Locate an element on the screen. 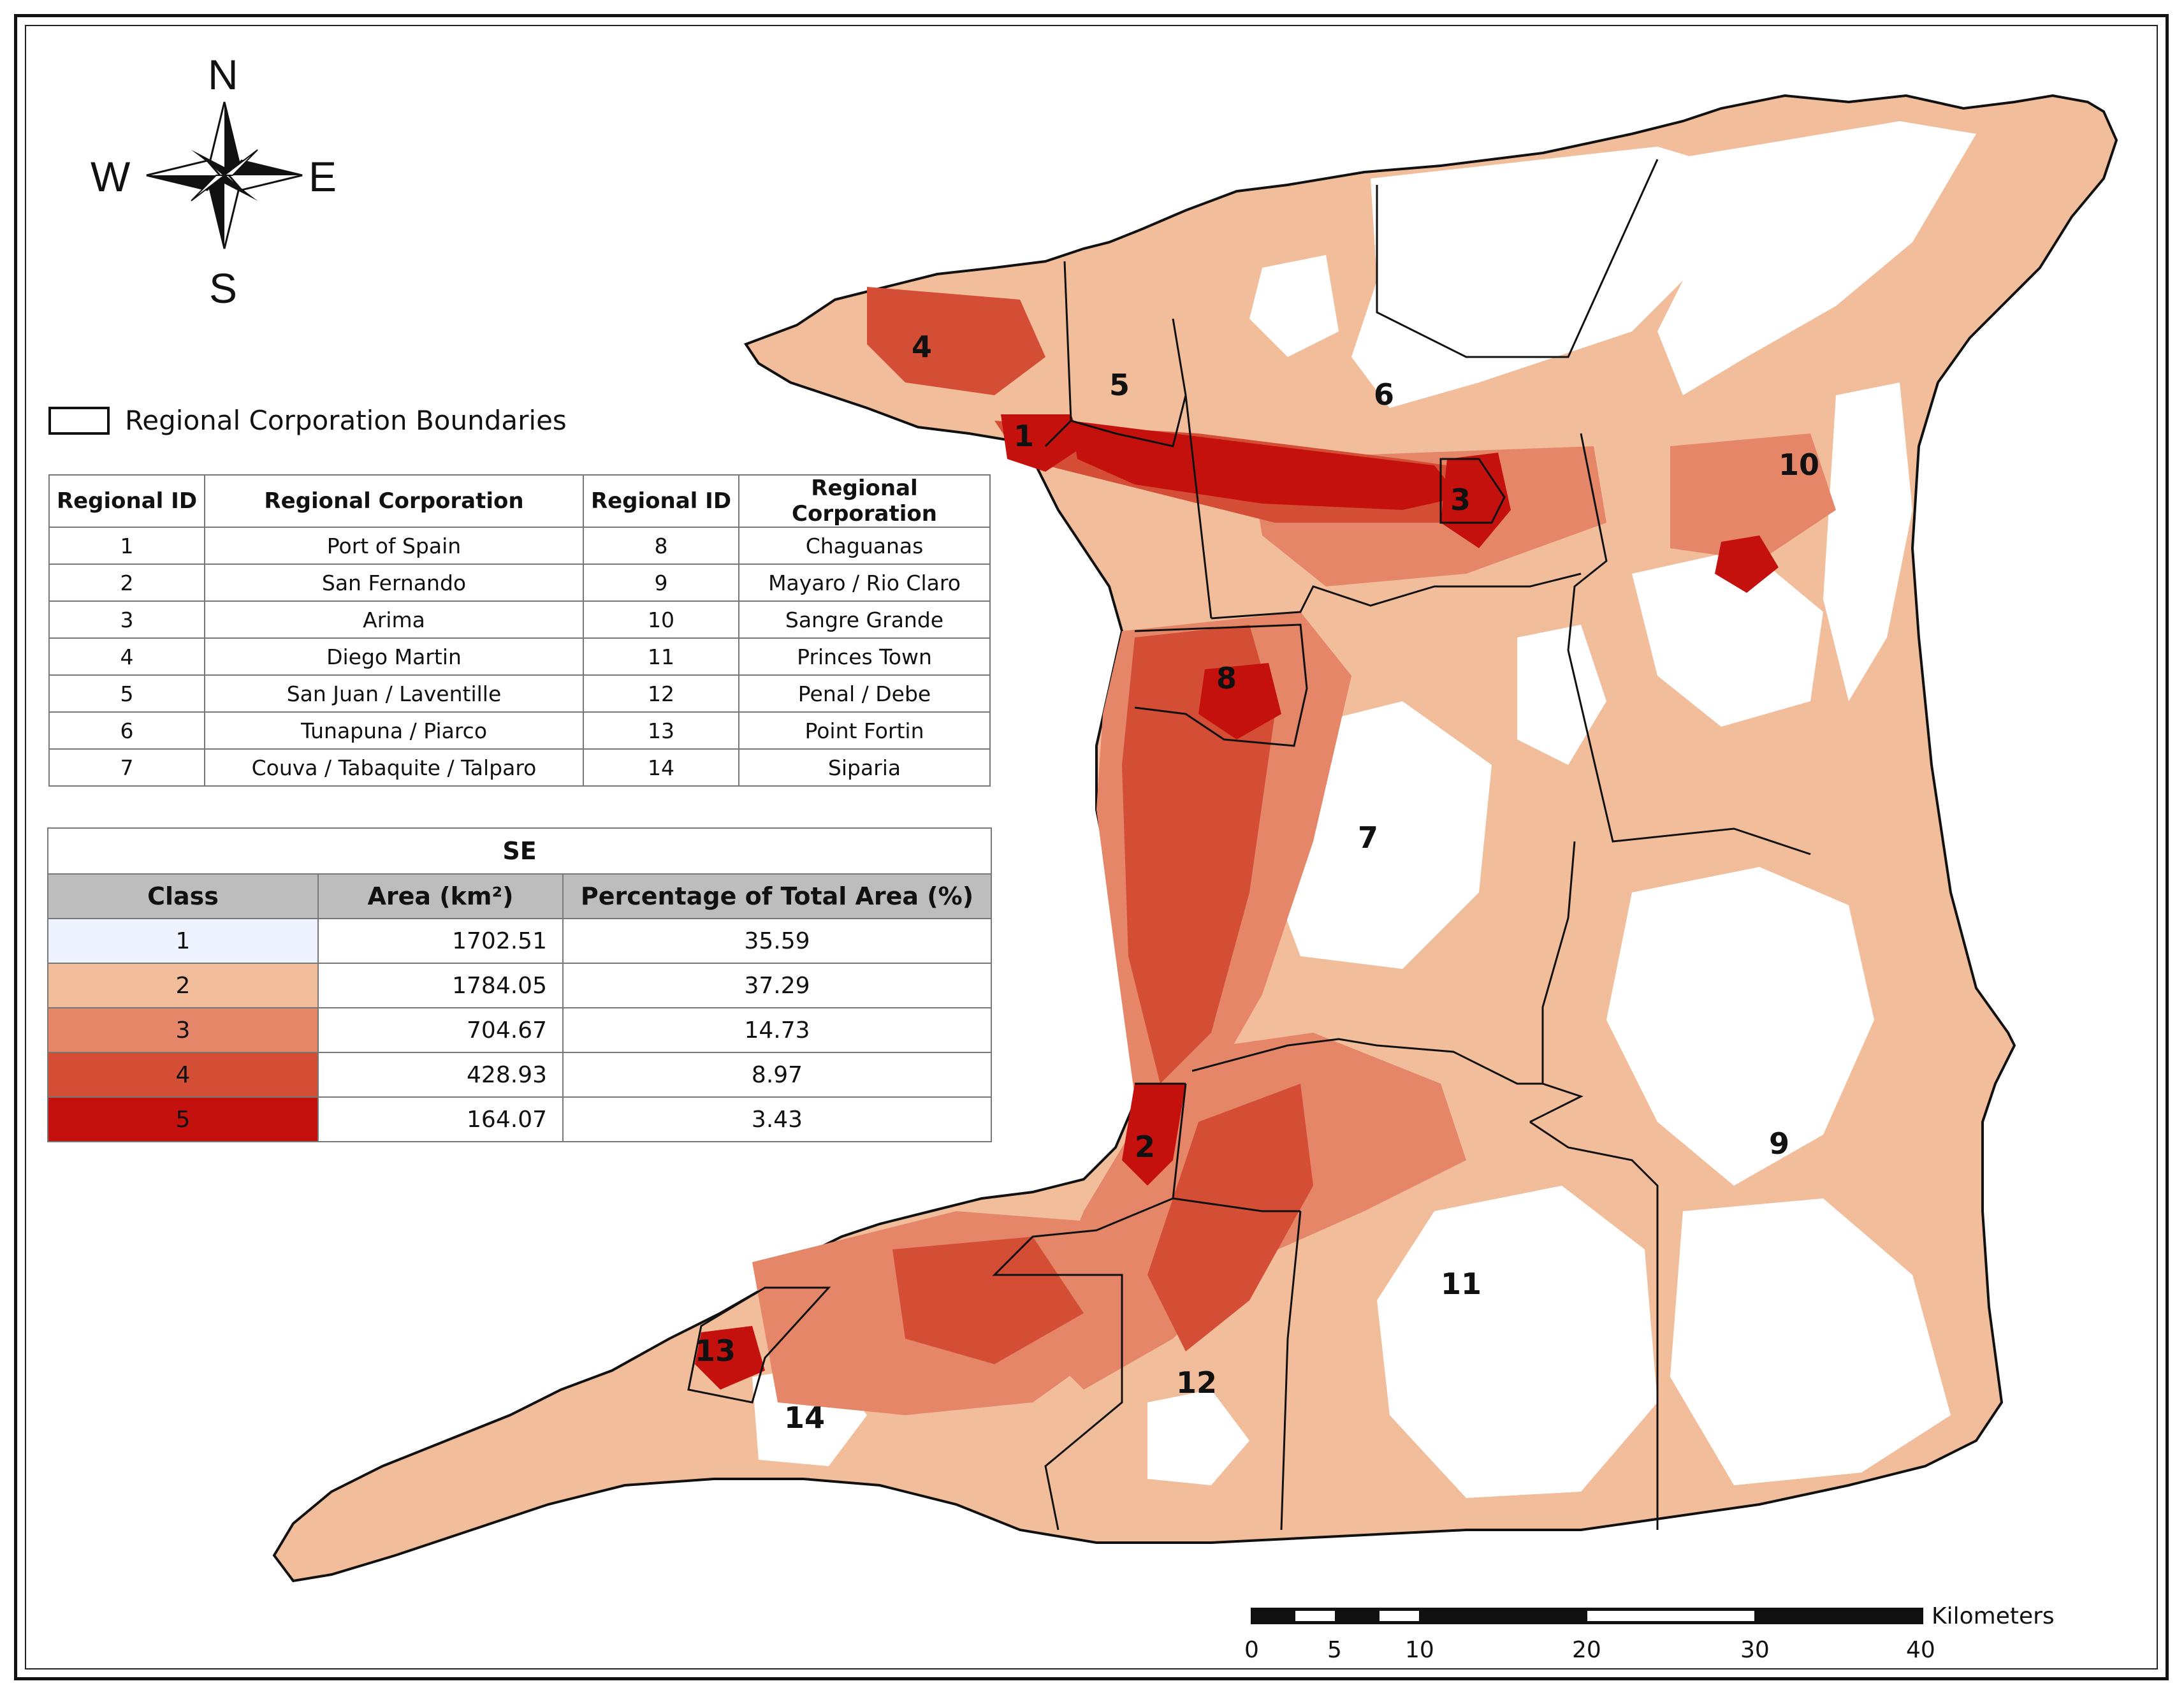  region-id: 8 is located at coordinates (661, 546).